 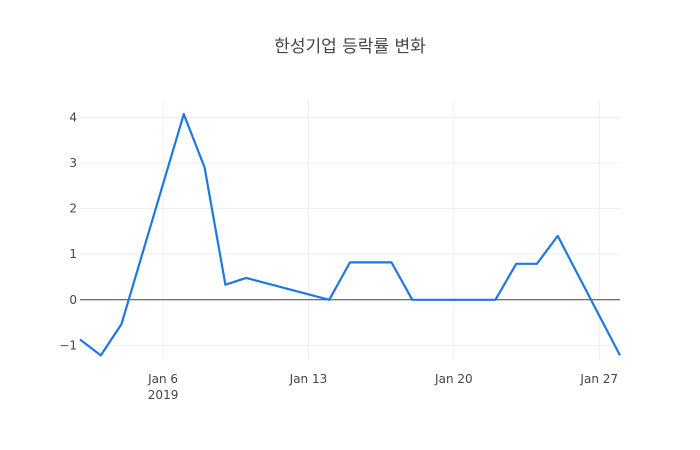 I want to click on y-axis-ticks: −1 0 1 2 3 4, so click(x=68, y=231).